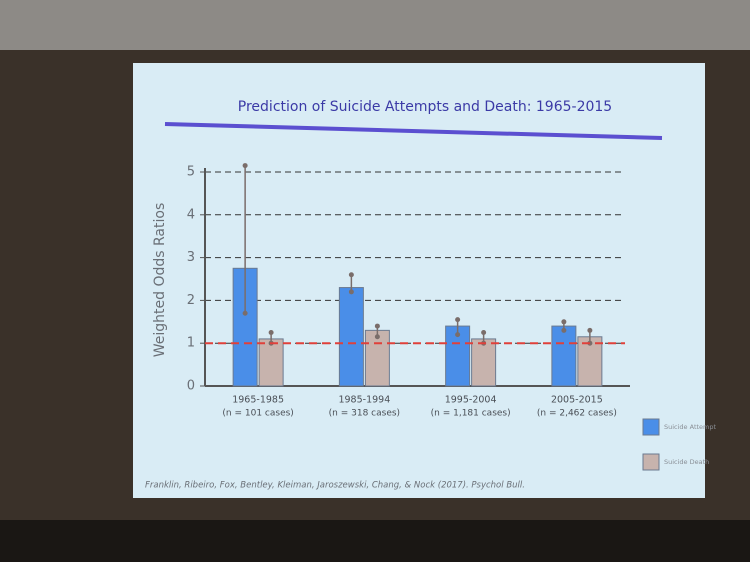  Describe the element at coordinates (191, 257) in the screenshot. I see `y-tick-label: 3` at that location.